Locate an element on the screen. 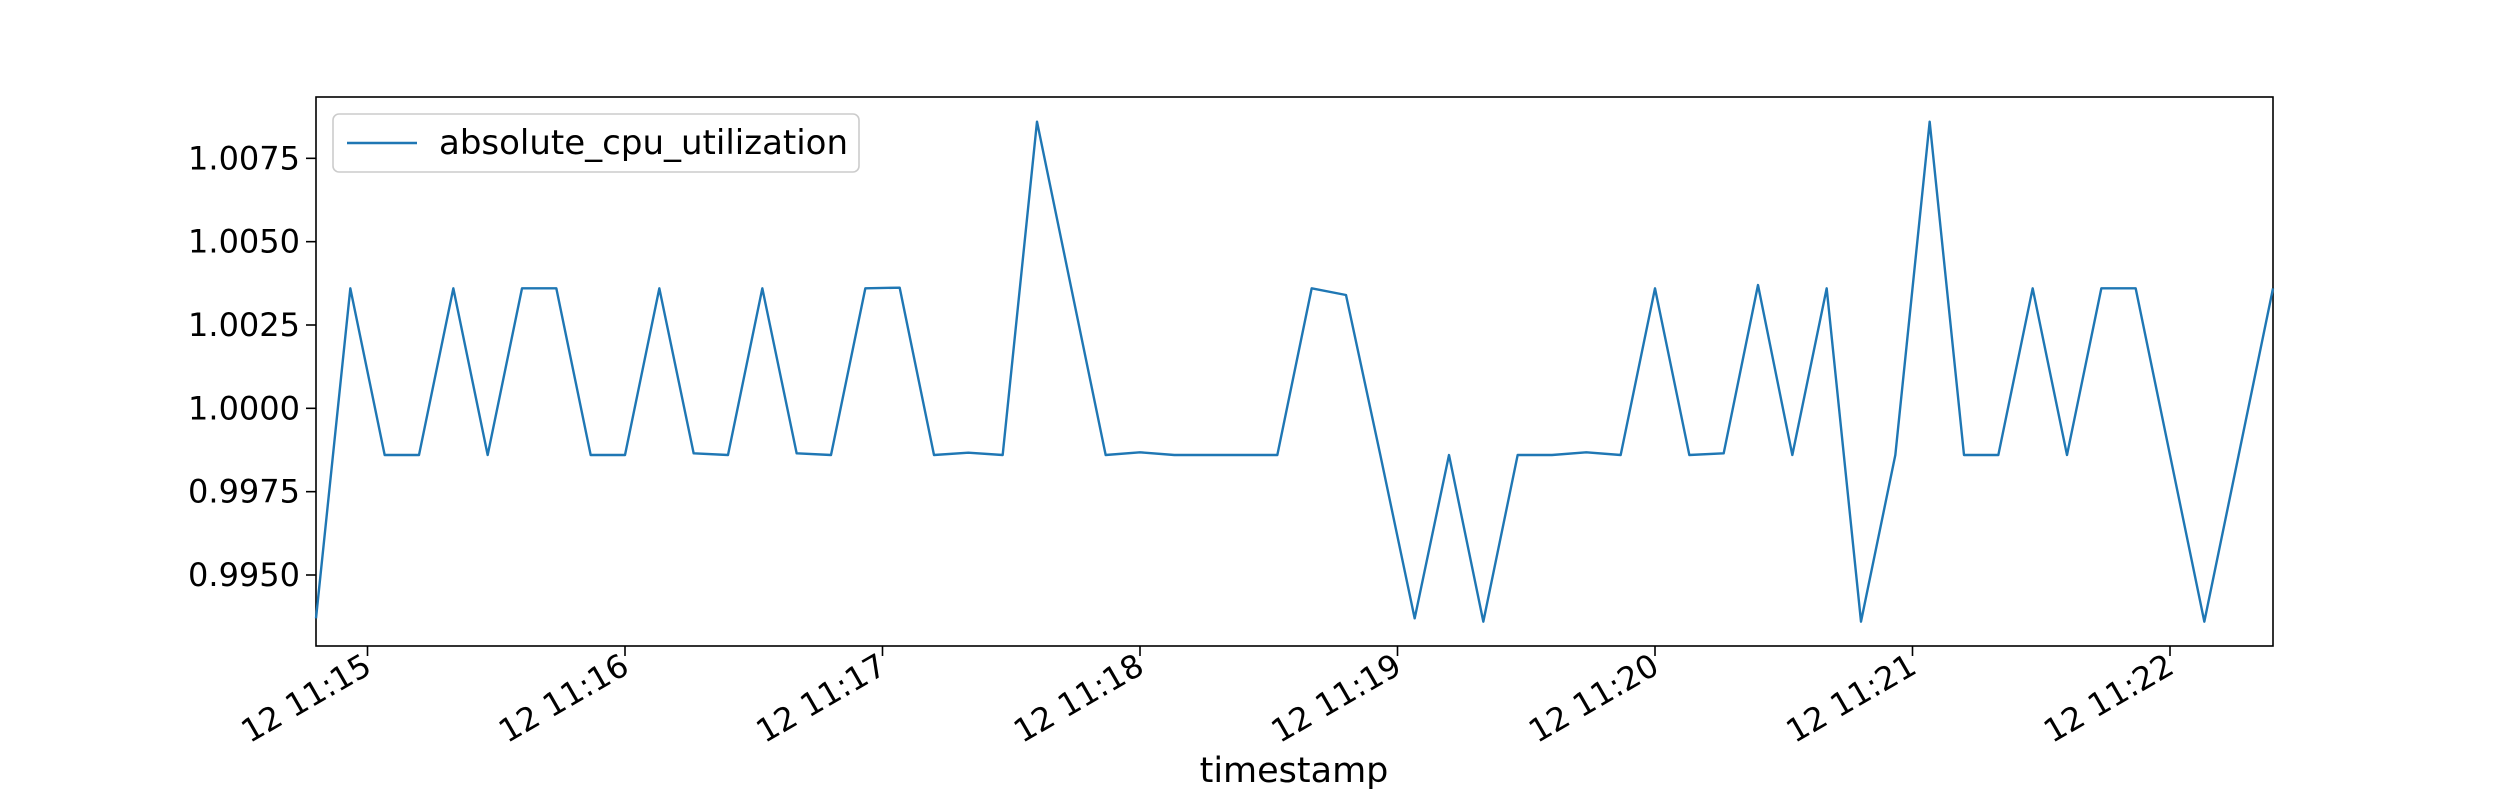 Image resolution: width=2500 pixels, height=800 pixels. x-tick-label: 12 11:15 is located at coordinates (306, 698).